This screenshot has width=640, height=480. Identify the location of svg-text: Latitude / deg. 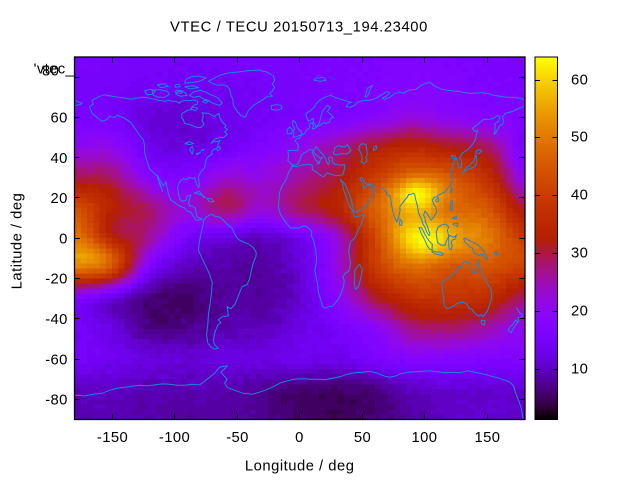
(18, 241).